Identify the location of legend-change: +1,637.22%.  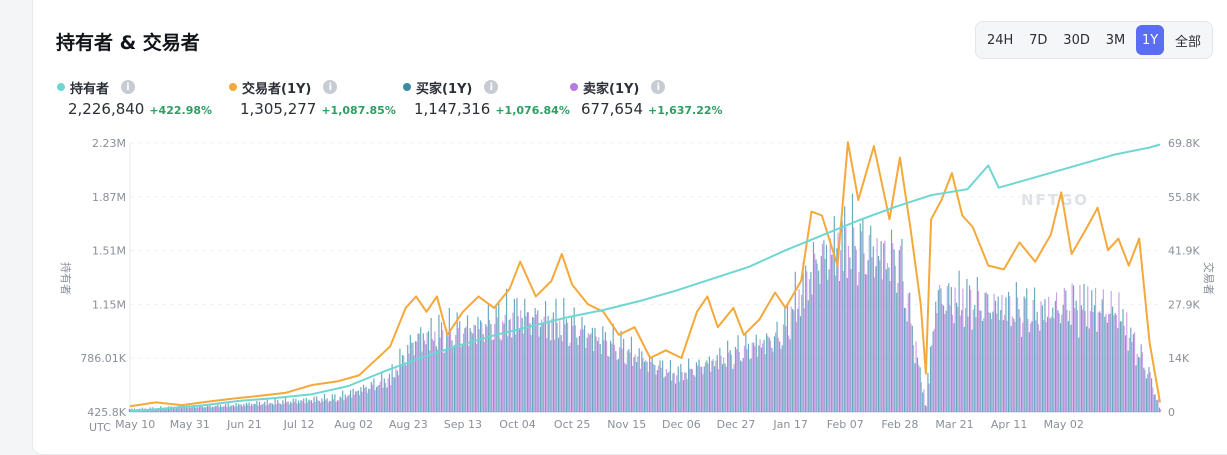
(685, 110).